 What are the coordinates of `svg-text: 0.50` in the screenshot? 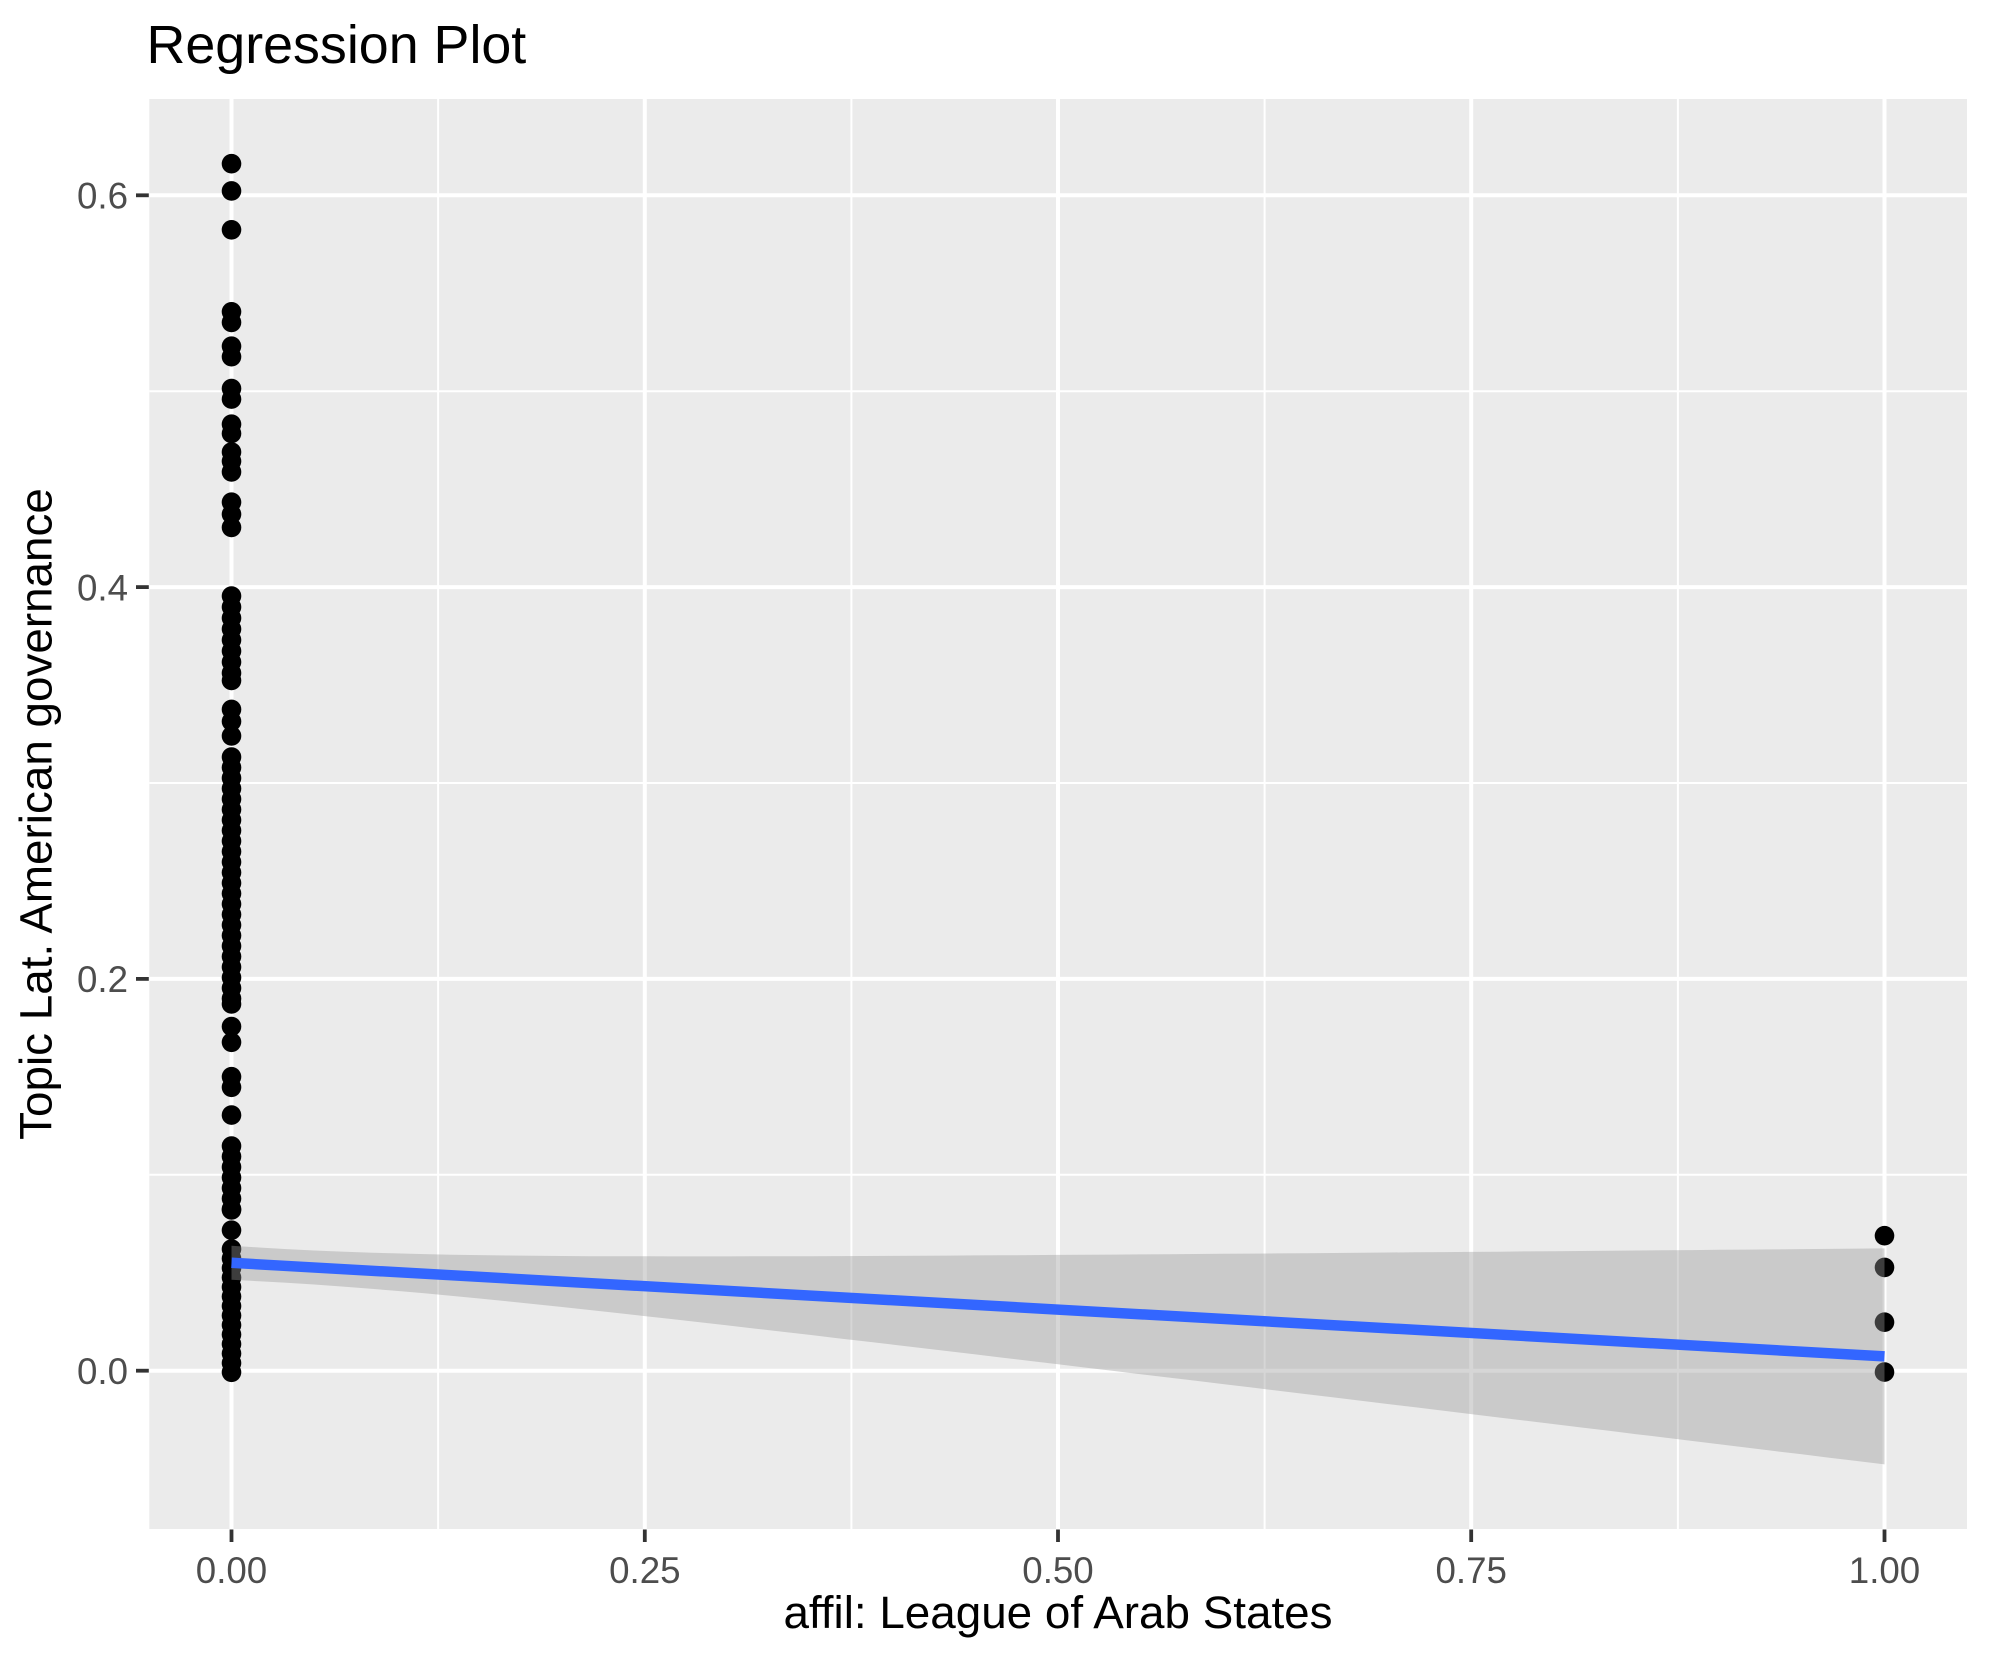 It's located at (1057, 1570).